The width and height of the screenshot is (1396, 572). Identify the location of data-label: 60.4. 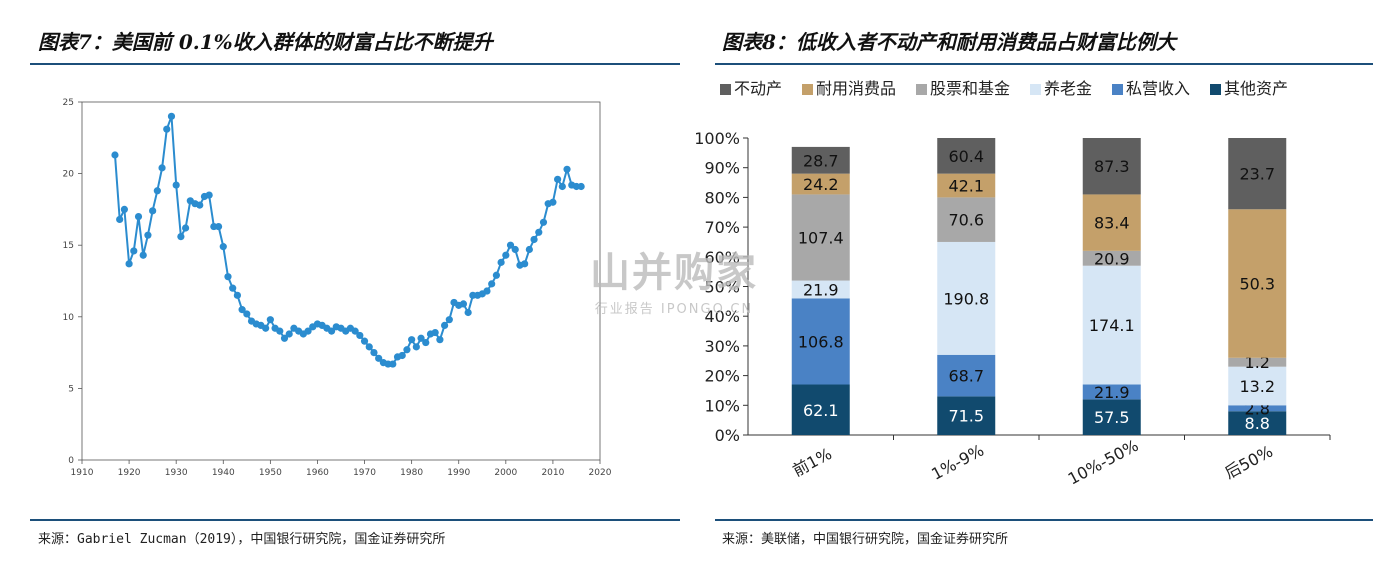
(966, 156).